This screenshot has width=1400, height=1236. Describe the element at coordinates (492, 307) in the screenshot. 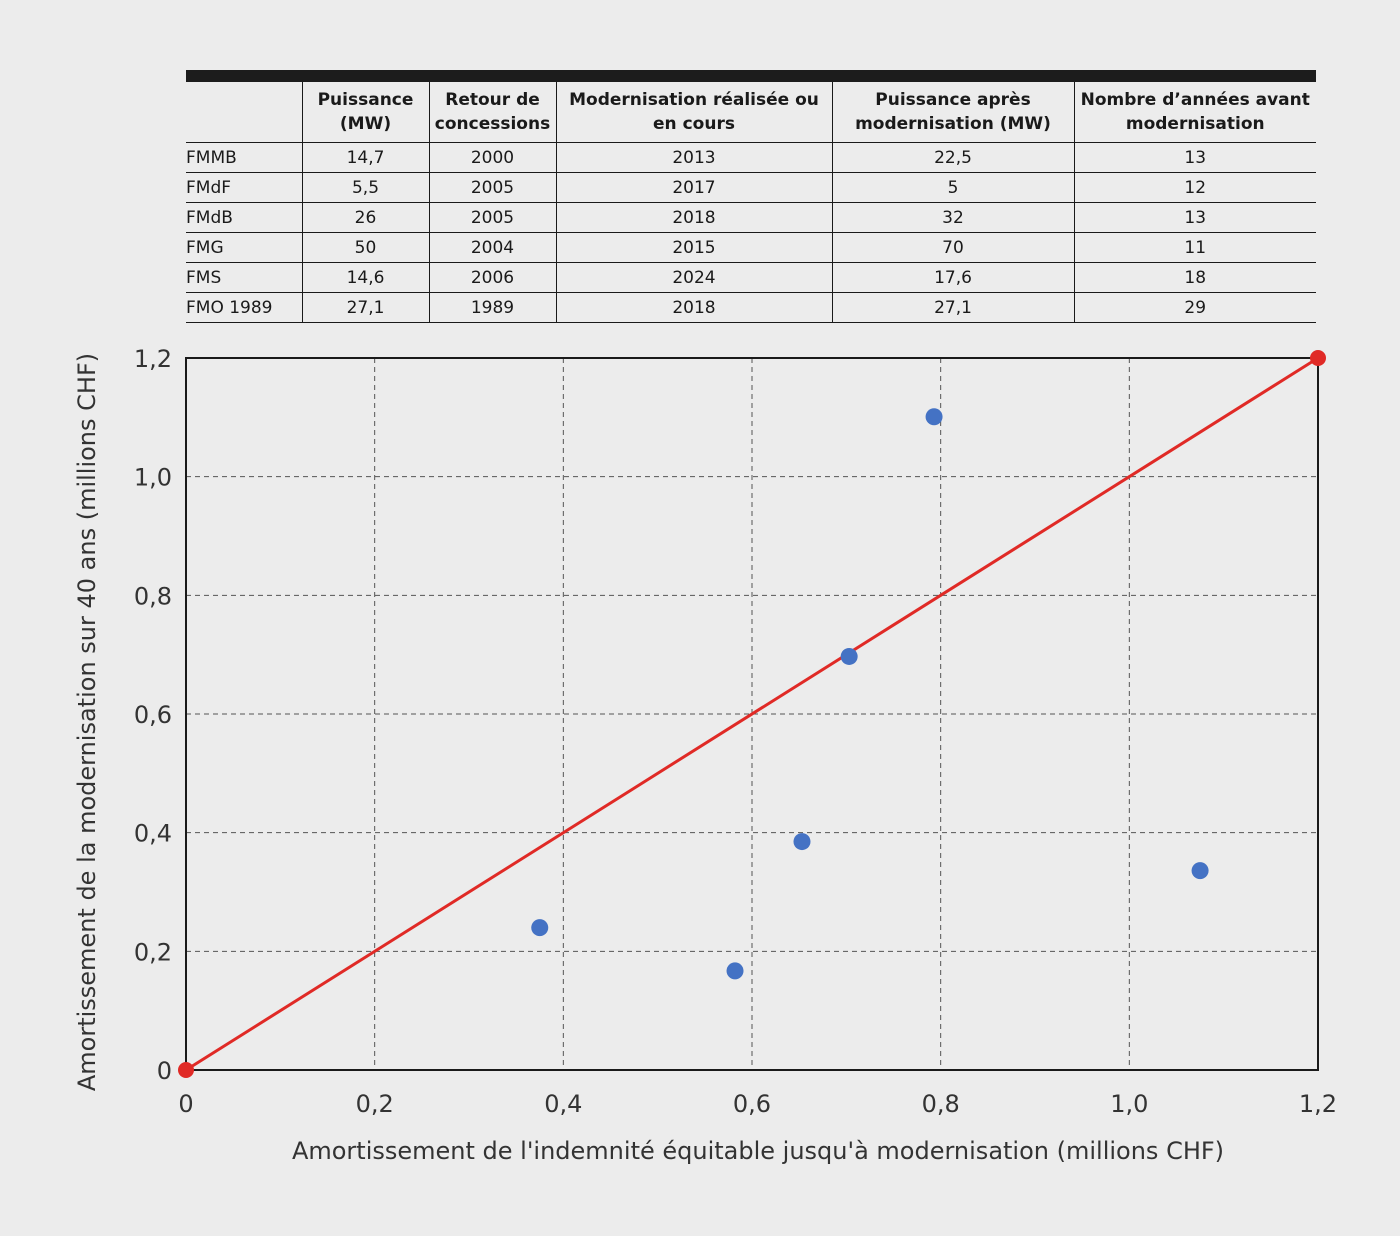

I see `table-cell: 1989` at that location.